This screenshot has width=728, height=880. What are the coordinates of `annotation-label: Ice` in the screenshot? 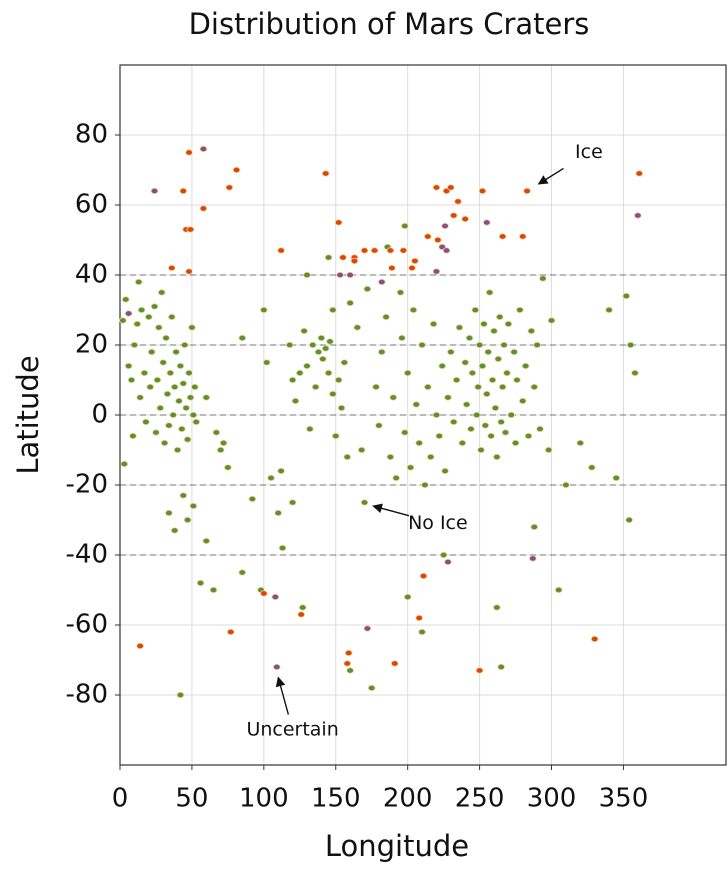 It's located at (589, 152).